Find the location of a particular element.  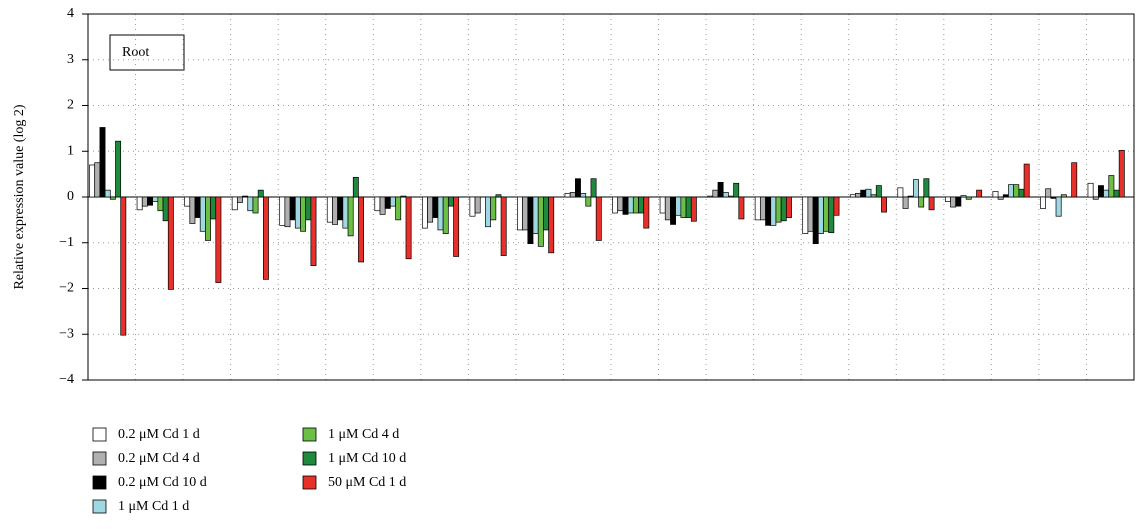

y-tick-label: −3 is located at coordinates (66, 333).